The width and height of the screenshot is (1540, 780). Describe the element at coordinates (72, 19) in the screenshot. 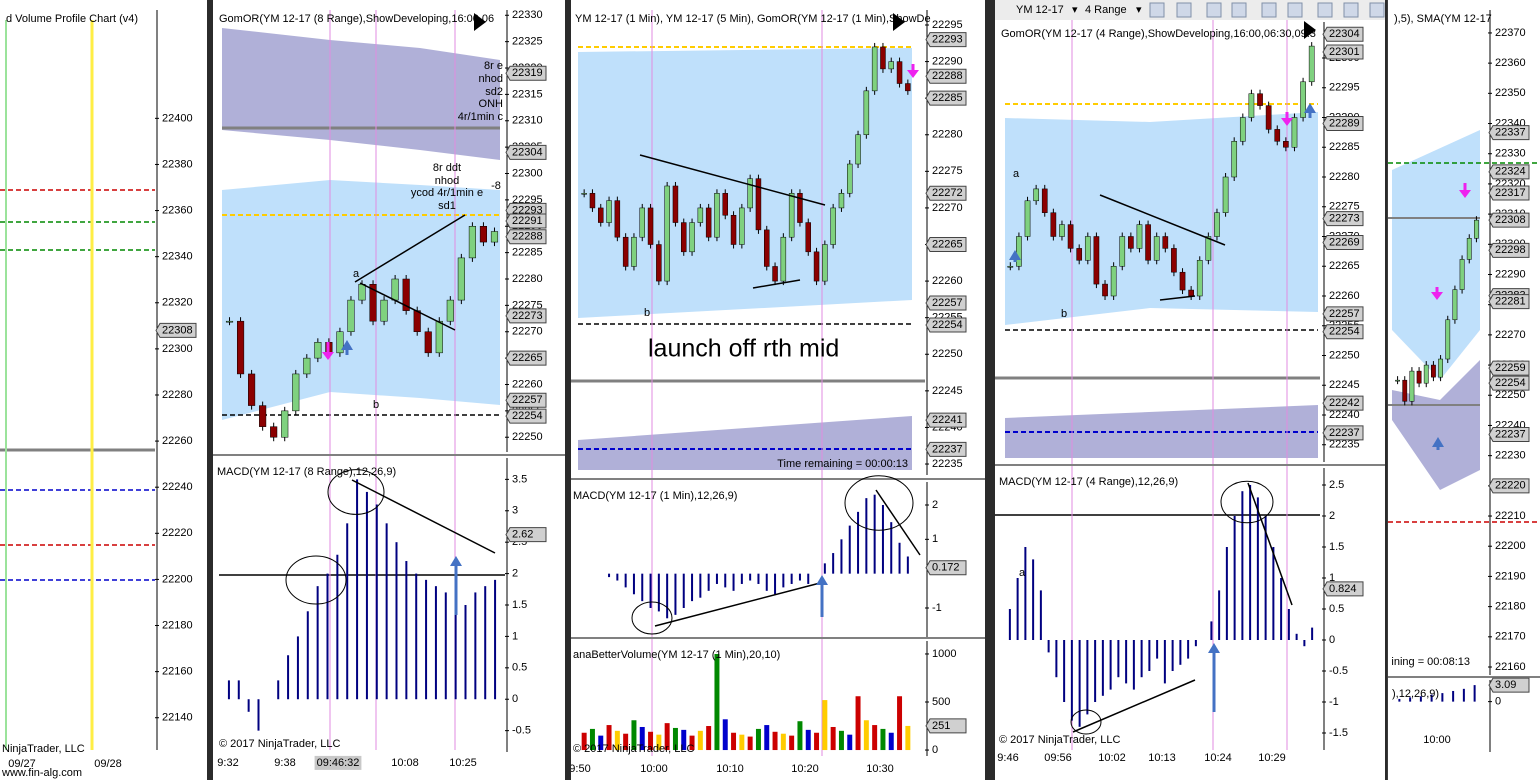

I see `panel-title: d Volume Profile Chart (v4)` at that location.